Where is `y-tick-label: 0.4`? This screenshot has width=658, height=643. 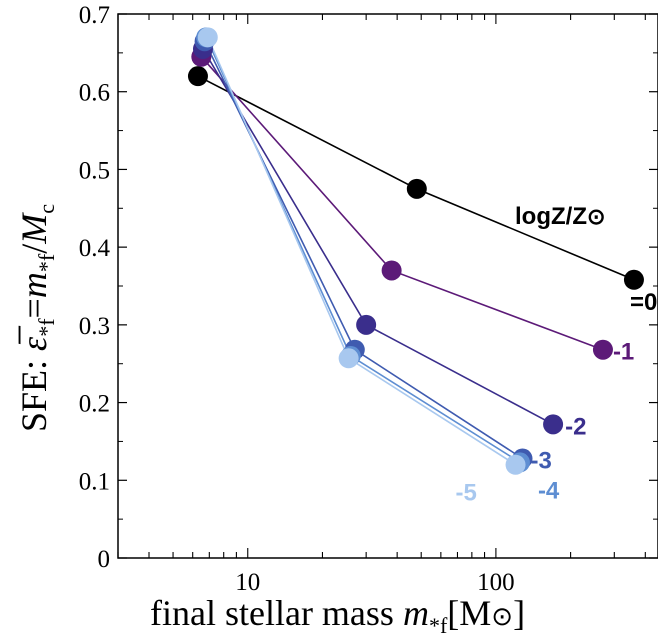 y-tick-label: 0.4 is located at coordinates (95, 248).